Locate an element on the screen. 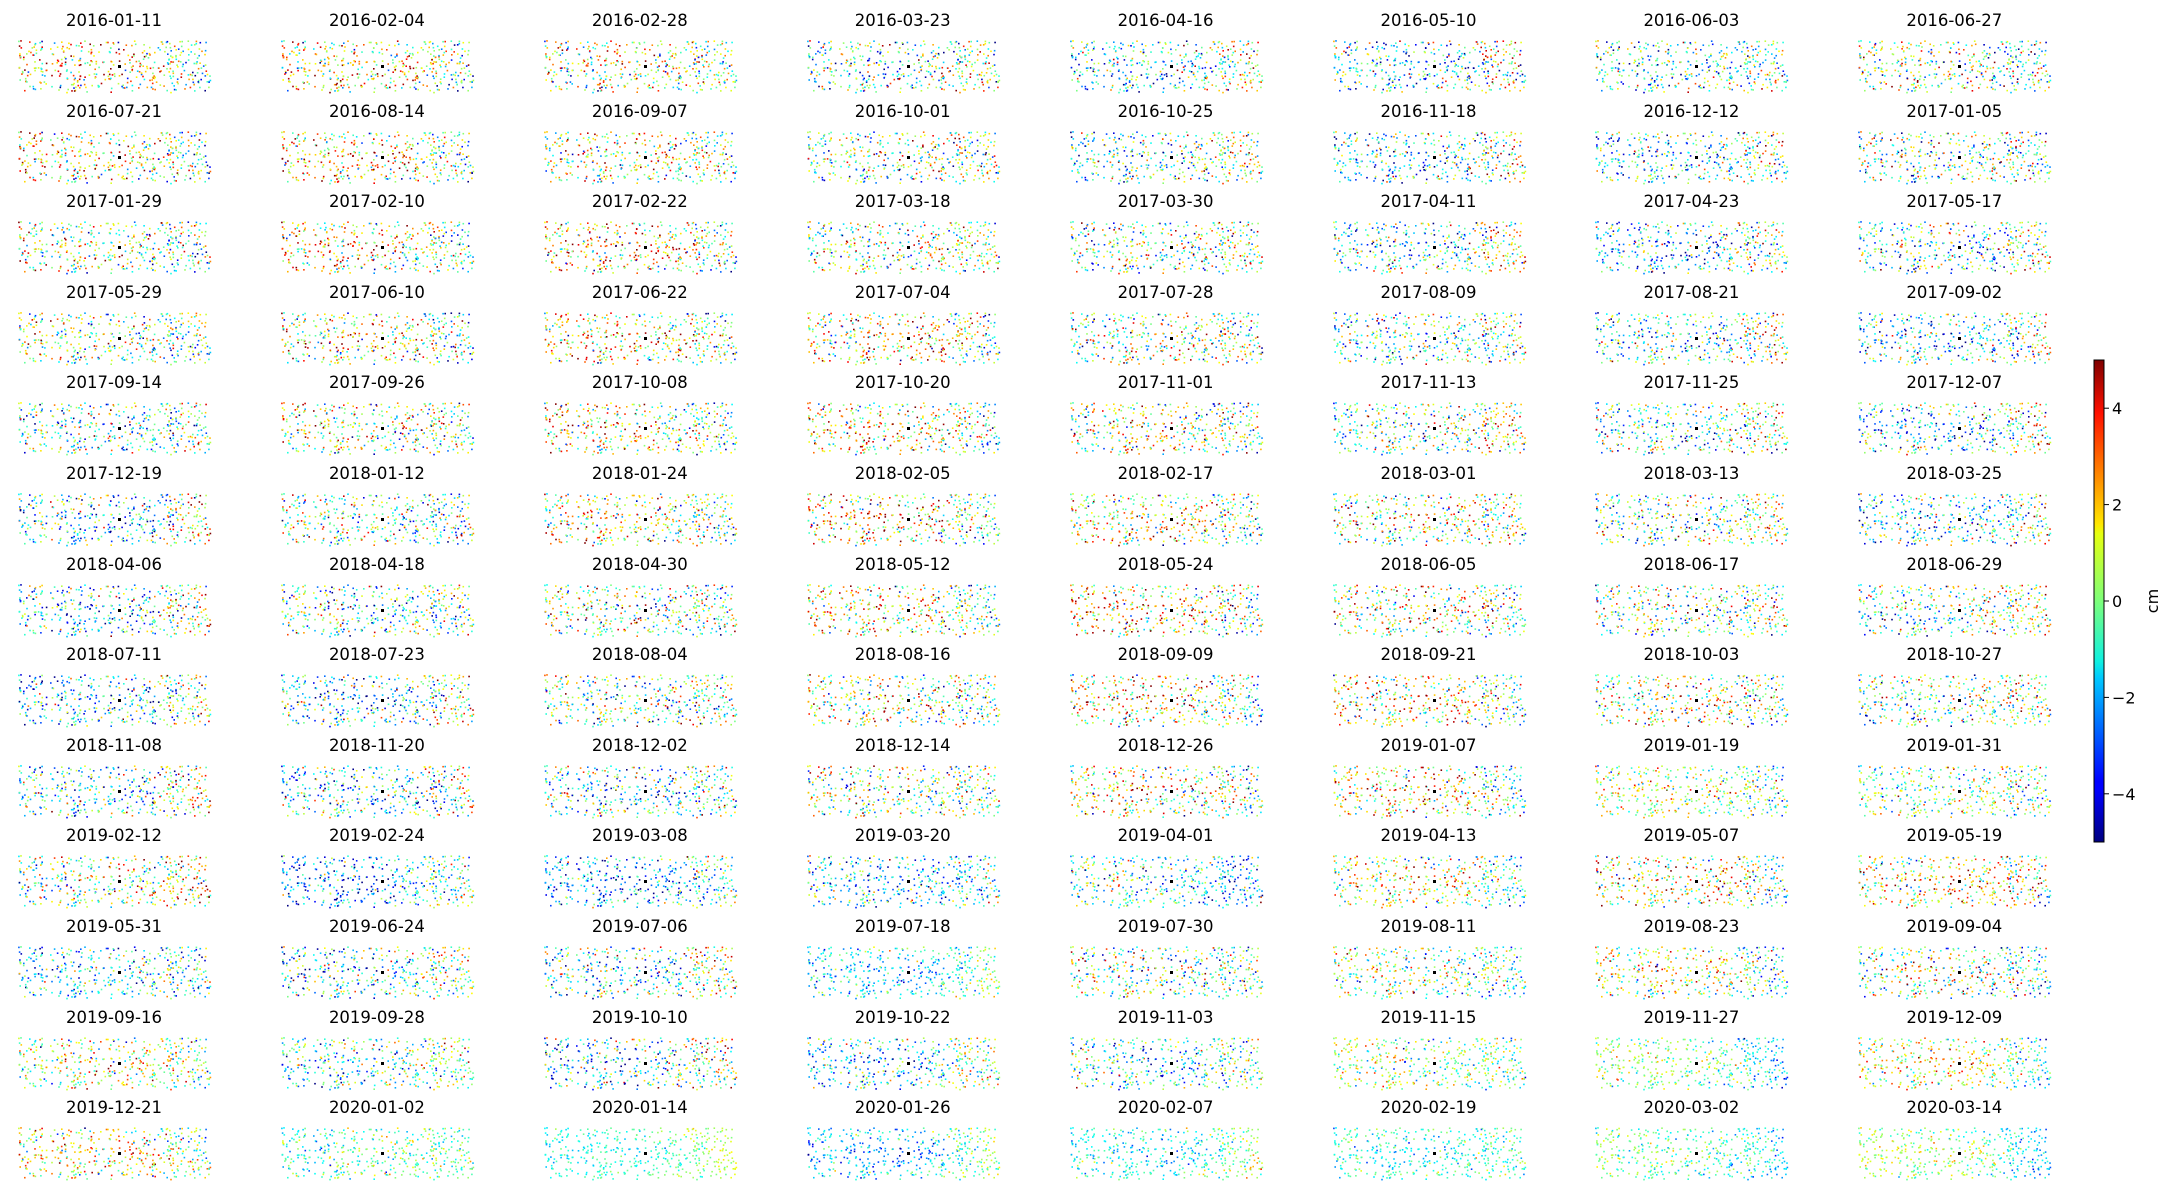 The height and width of the screenshot is (1190, 2172). panel-title: 2016-09-07 is located at coordinates (640, 112).